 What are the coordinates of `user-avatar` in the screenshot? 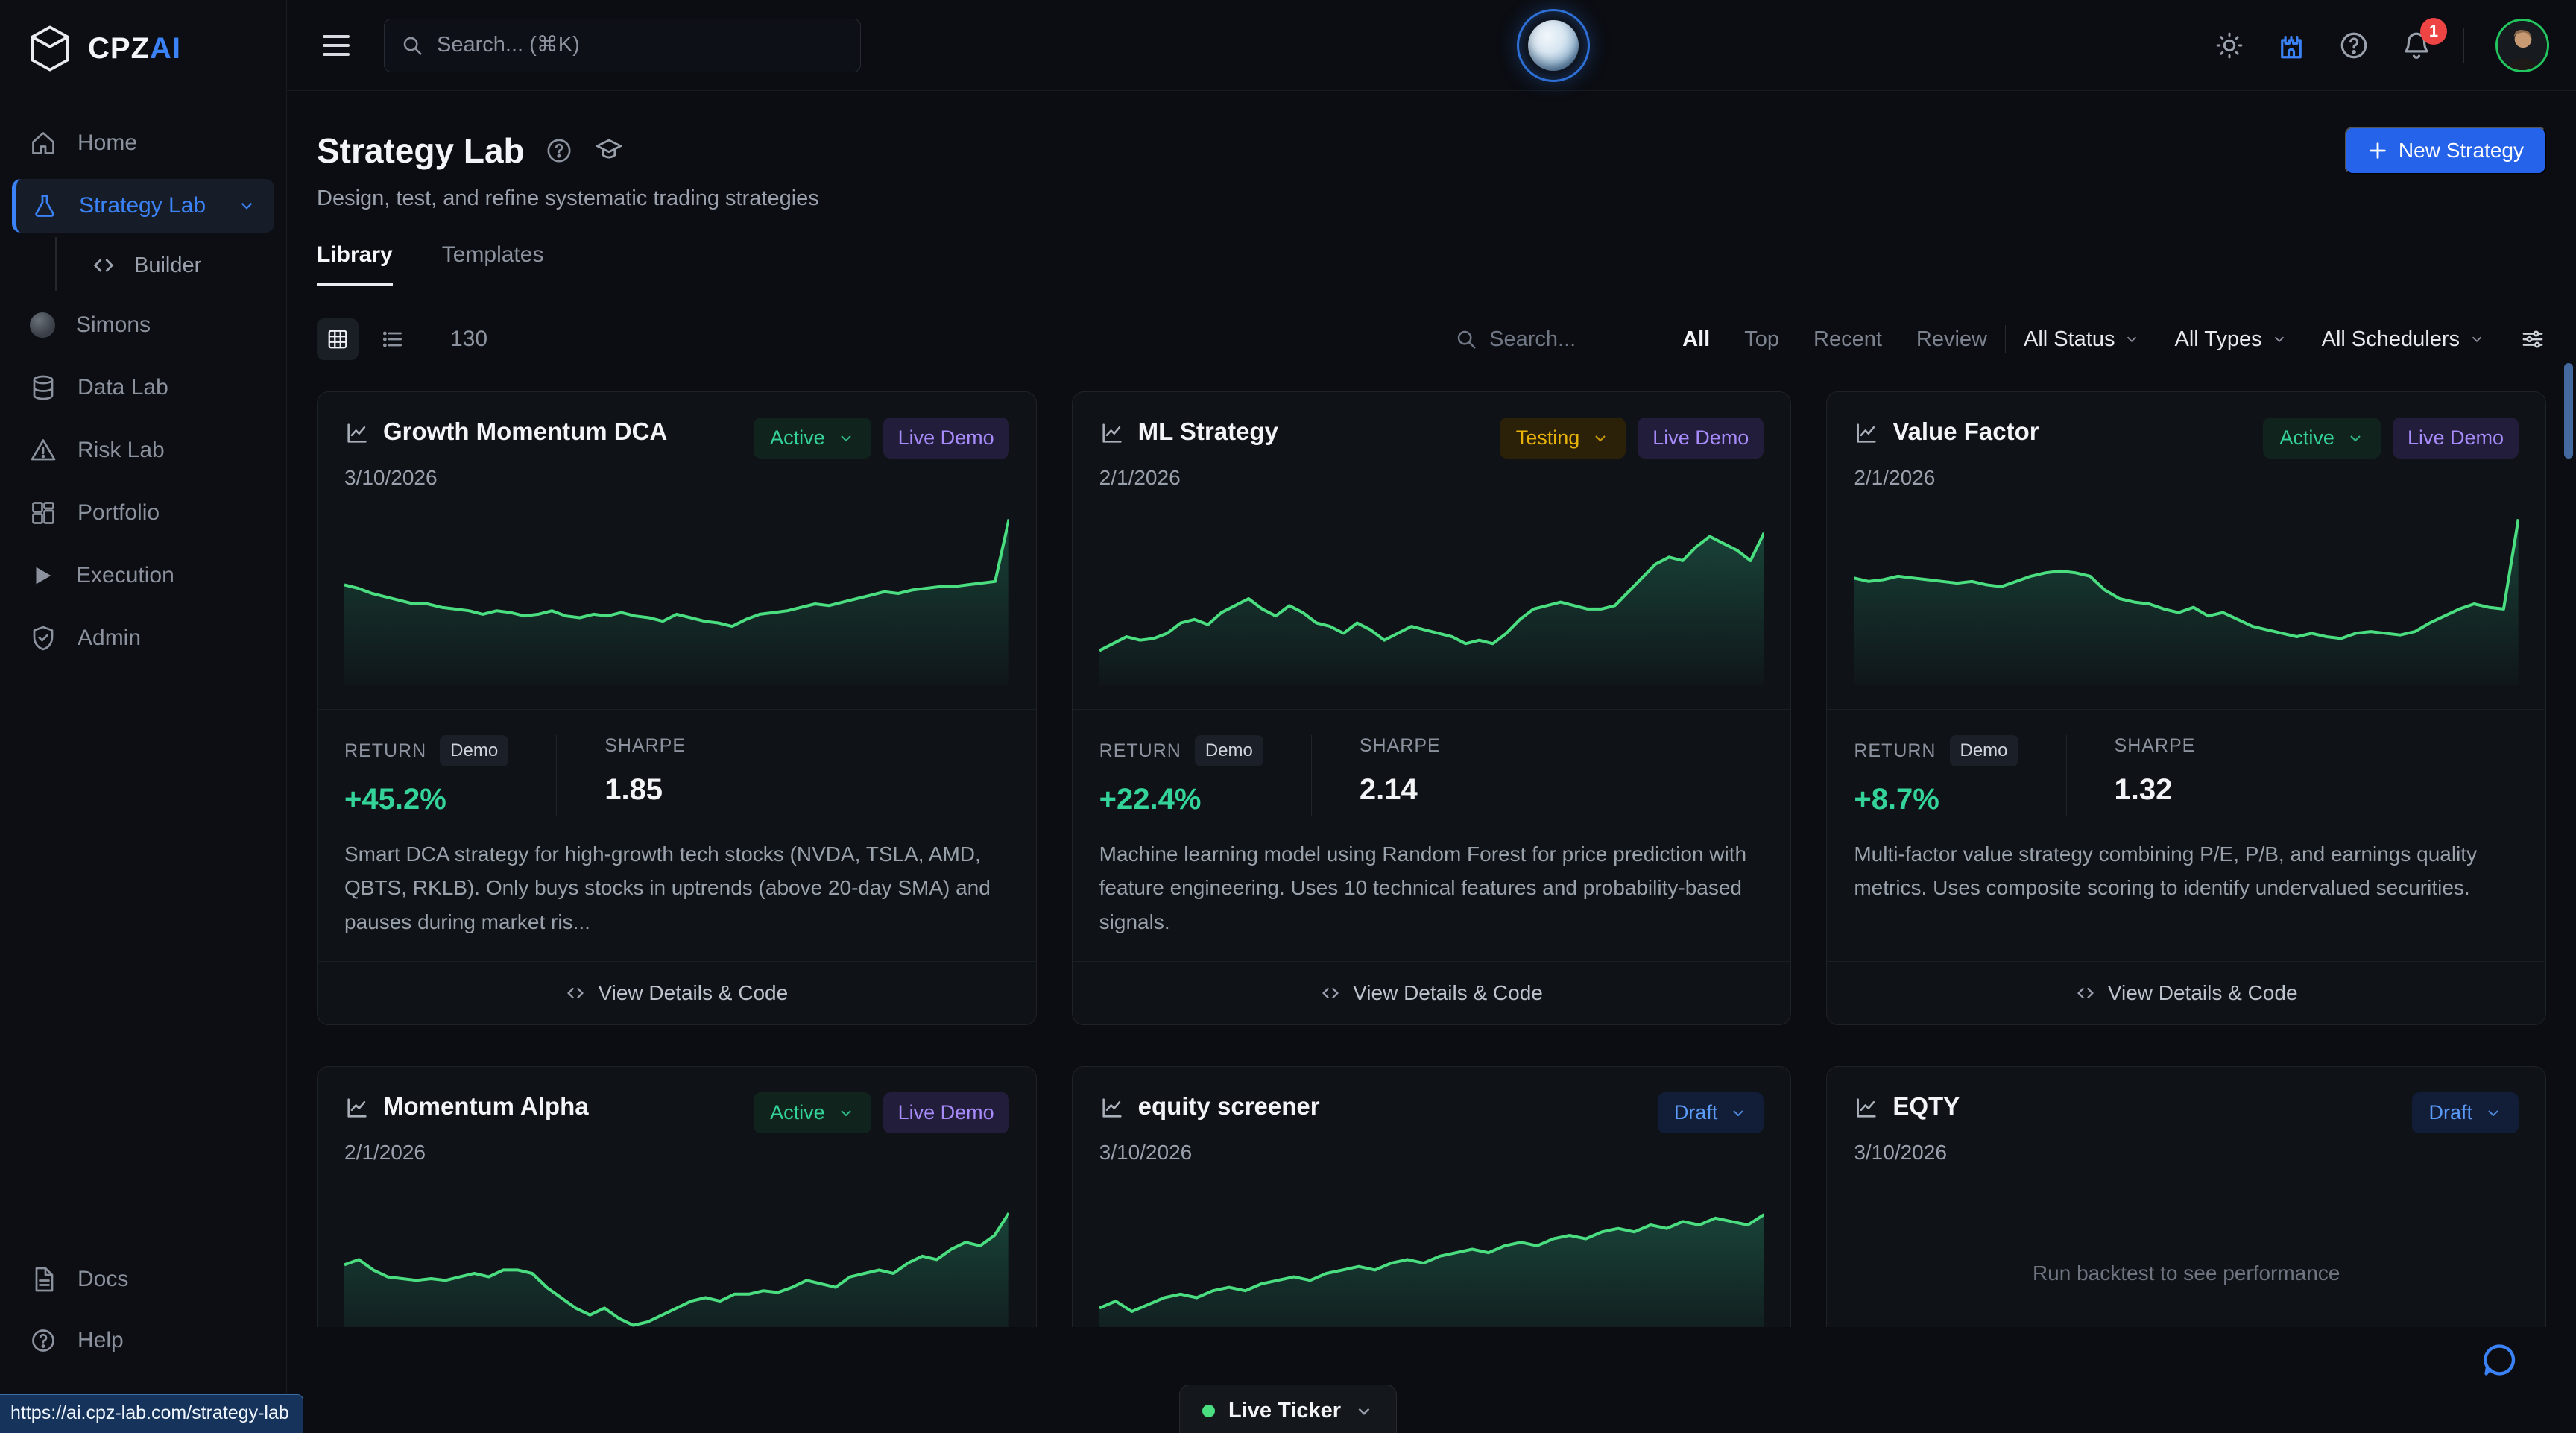 It's located at (2522, 45).